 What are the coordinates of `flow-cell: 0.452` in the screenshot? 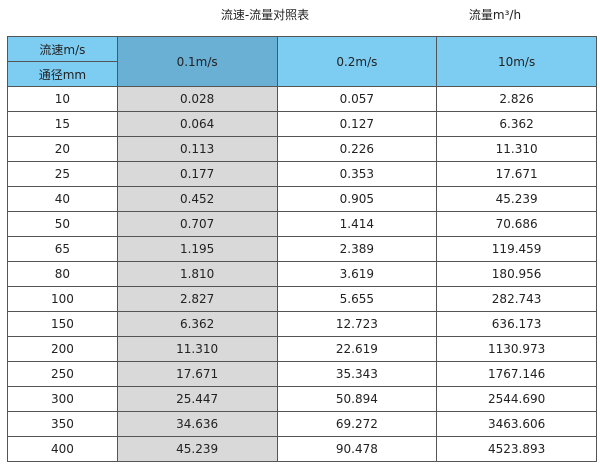 It's located at (197, 199).